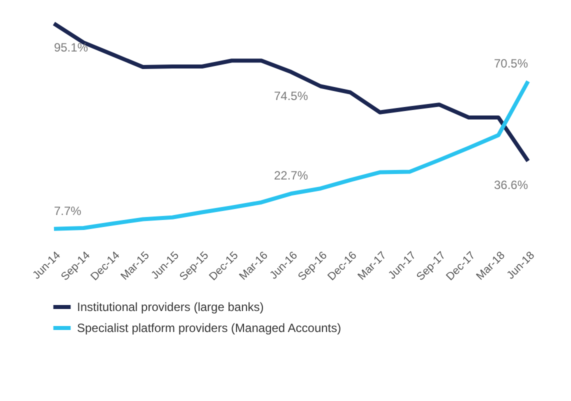 The width and height of the screenshot is (571, 401). What do you see at coordinates (511, 185) in the screenshot?
I see `data-label: 36.6%` at bounding box center [511, 185].